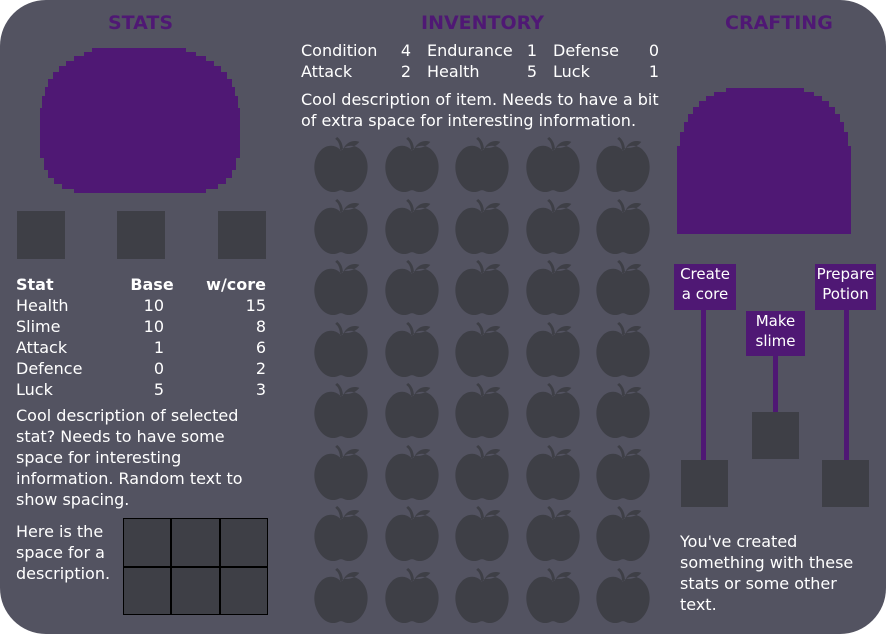 The image size is (886, 634). What do you see at coordinates (142, 326) in the screenshot?
I see `stat-row-slime: Slime 10 8` at bounding box center [142, 326].